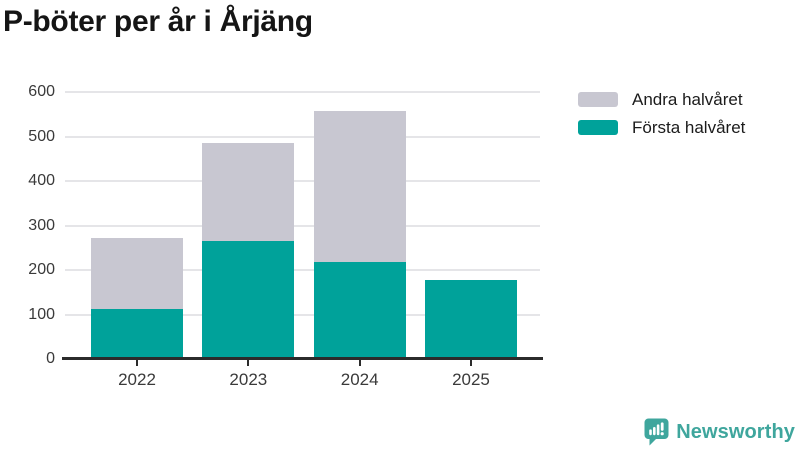 This screenshot has height=450, width=800. I want to click on y-axis-label-400: 400, so click(41, 180).